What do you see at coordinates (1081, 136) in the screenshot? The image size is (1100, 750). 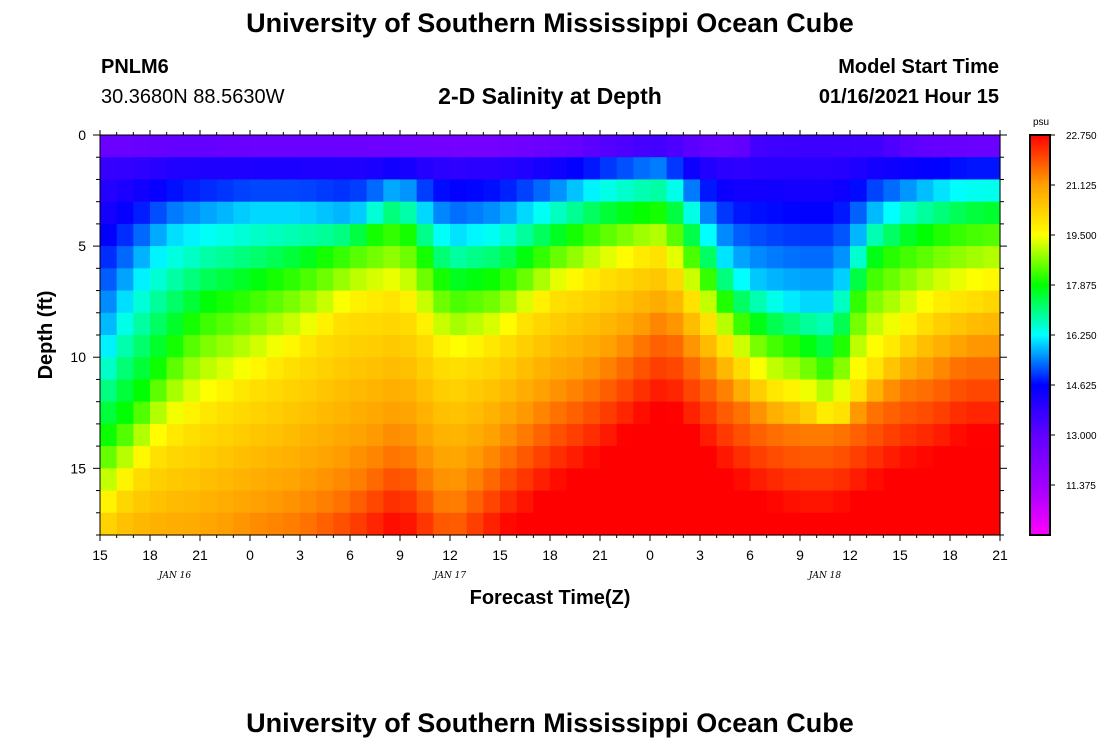 I see `colorbar-tick-label: 22.750` at bounding box center [1081, 136].